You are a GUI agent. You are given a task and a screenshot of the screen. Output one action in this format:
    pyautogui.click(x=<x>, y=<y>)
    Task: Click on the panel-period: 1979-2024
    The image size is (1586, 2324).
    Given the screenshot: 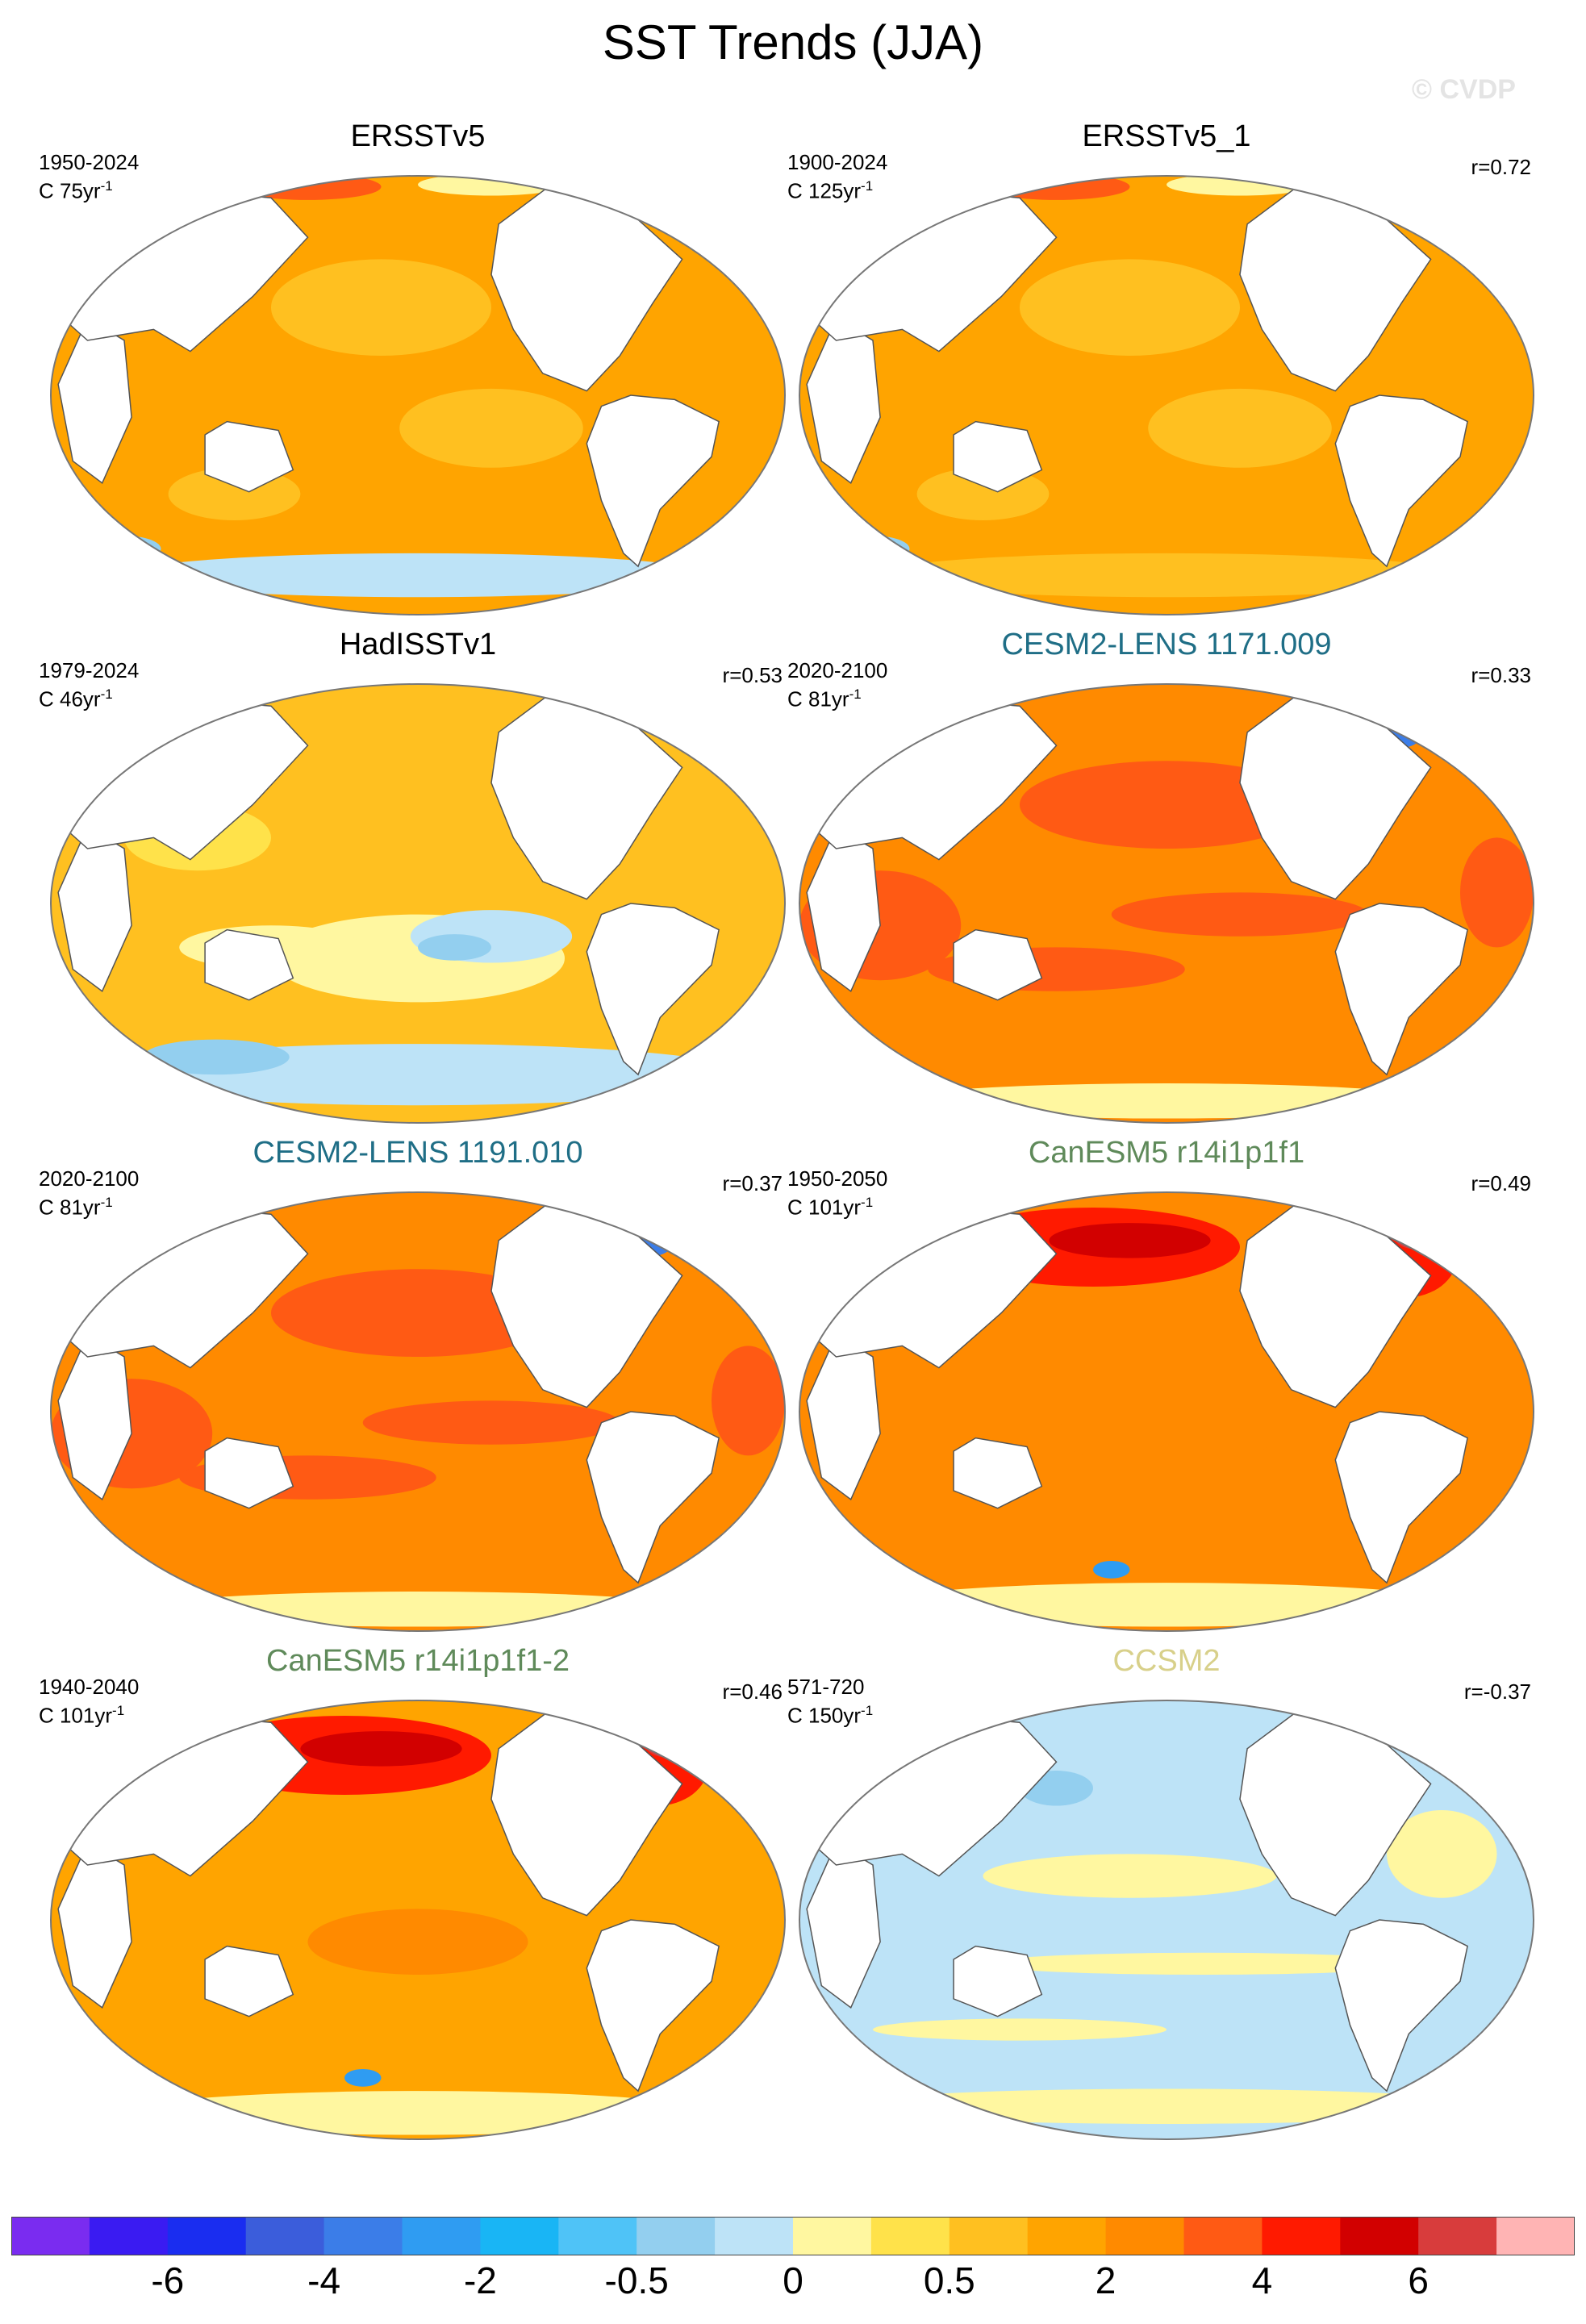 What is the action you would take?
    pyautogui.click(x=89, y=670)
    